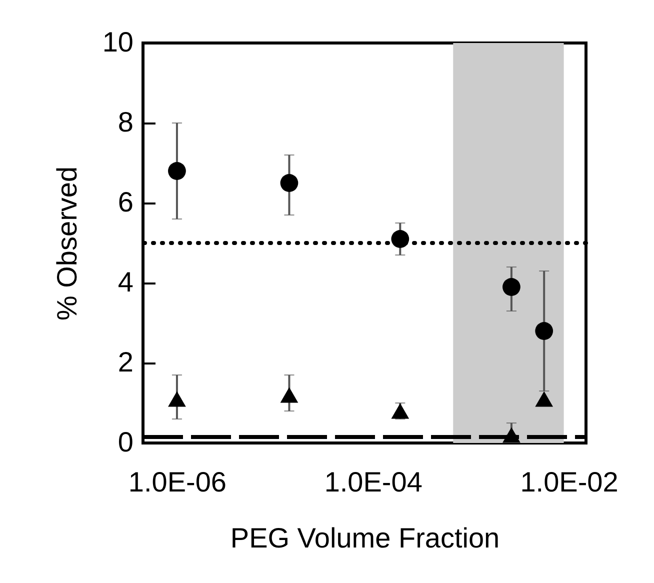  Describe the element at coordinates (126, 202) in the screenshot. I see `y-tick-label: 6` at that location.